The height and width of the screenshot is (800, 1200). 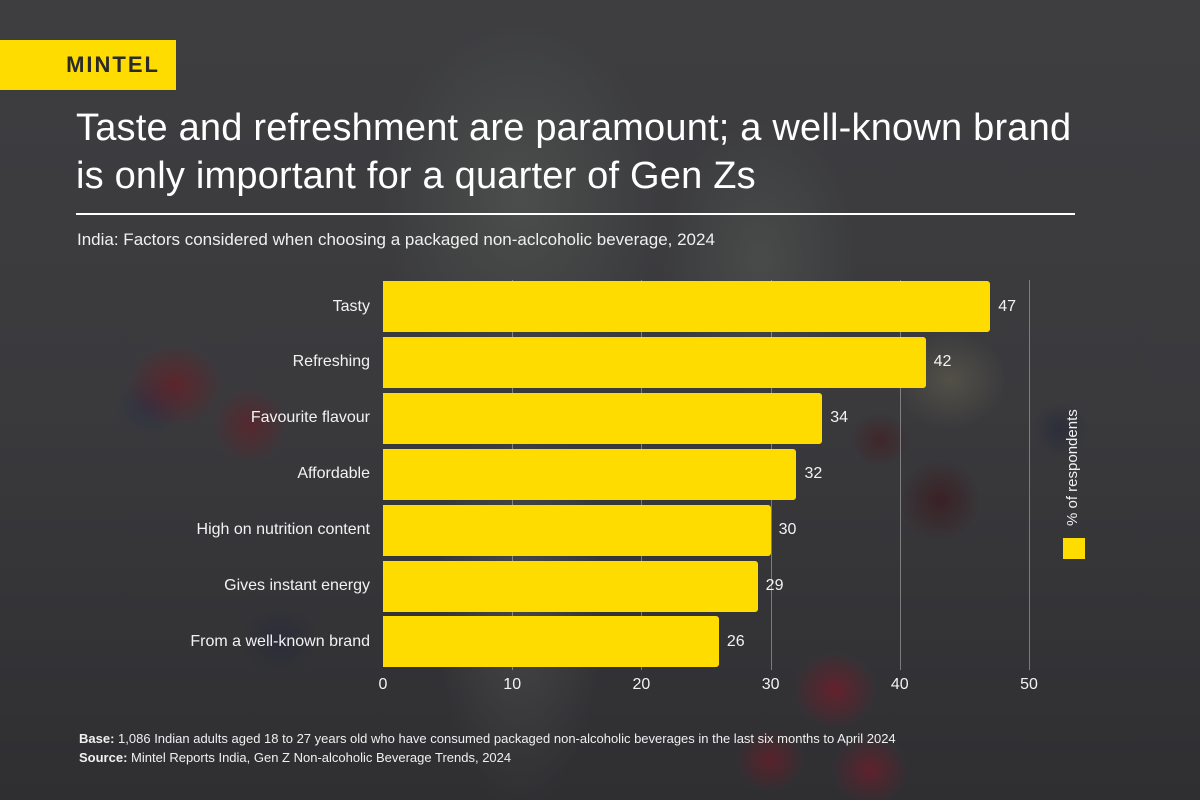 What do you see at coordinates (351, 306) in the screenshot?
I see `category-label: Tasty` at bounding box center [351, 306].